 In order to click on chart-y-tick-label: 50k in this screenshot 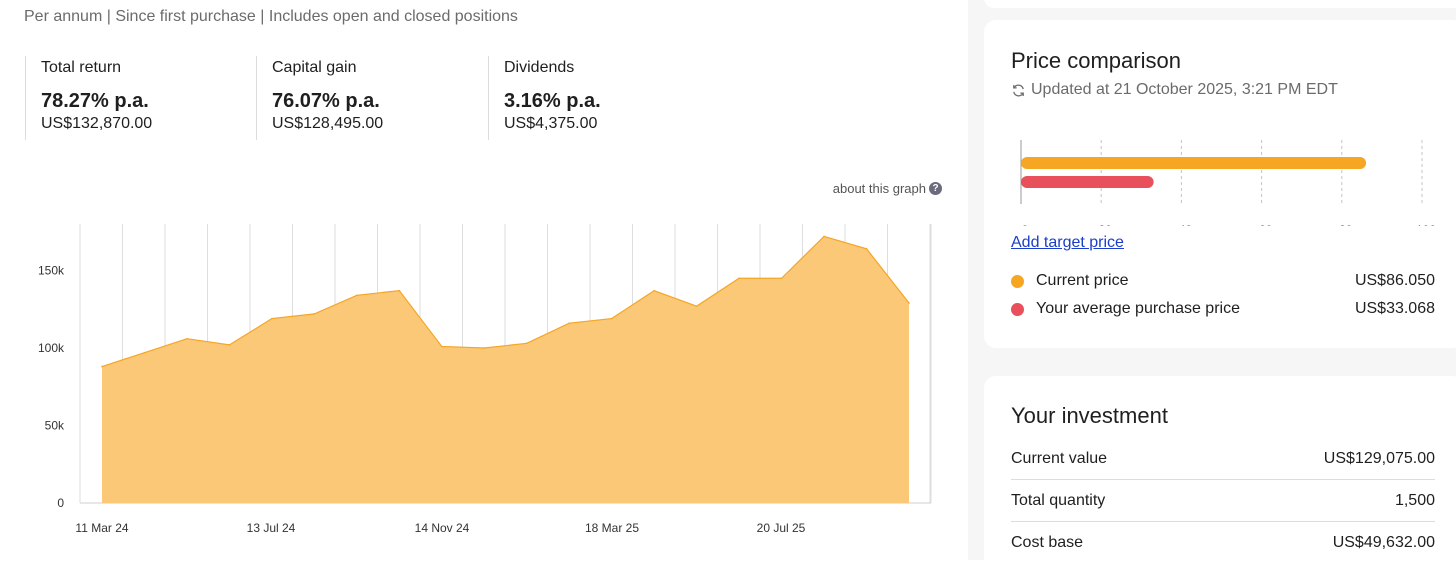, I will do `click(55, 426)`.